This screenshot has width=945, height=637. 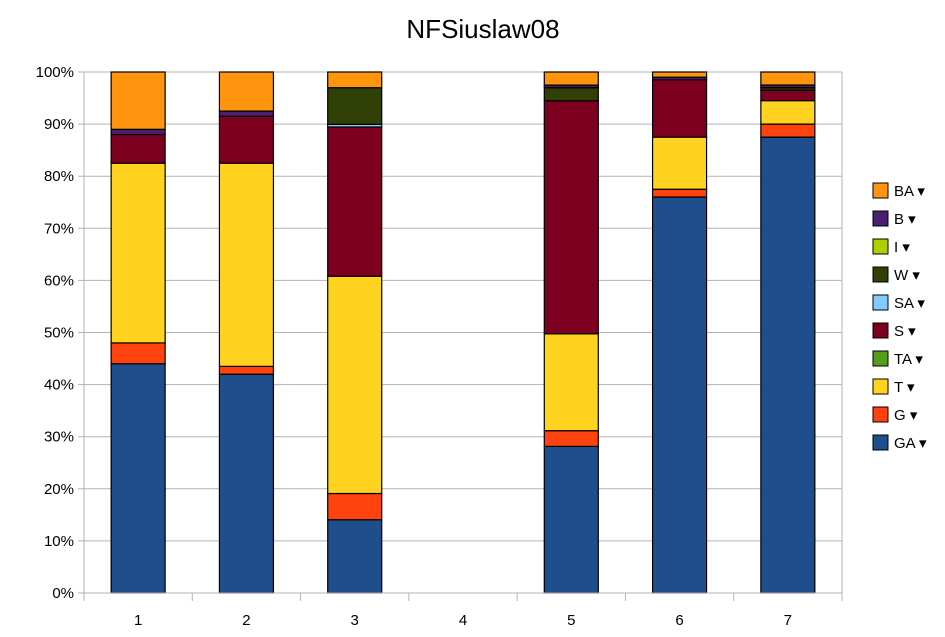 What do you see at coordinates (463, 620) in the screenshot?
I see `x-tick-label: 4` at bounding box center [463, 620].